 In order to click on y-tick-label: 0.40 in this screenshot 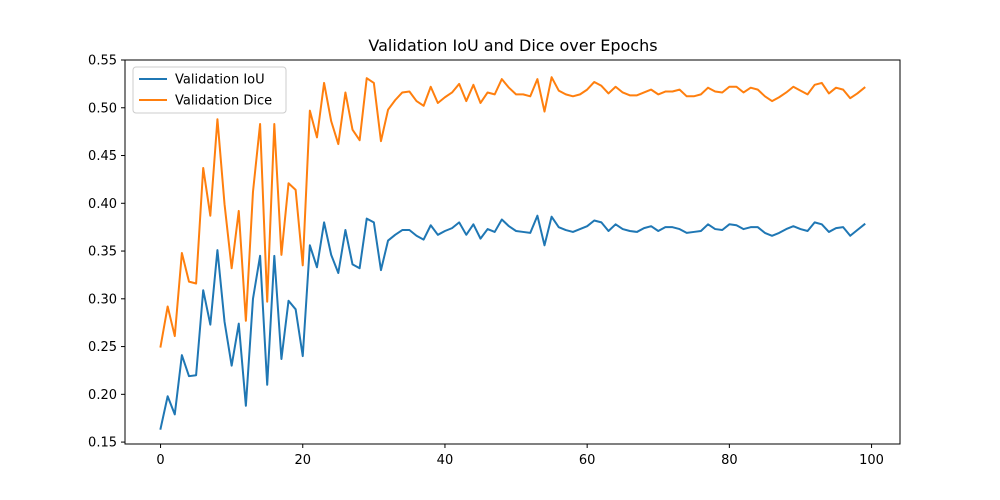, I will do `click(102, 204)`.